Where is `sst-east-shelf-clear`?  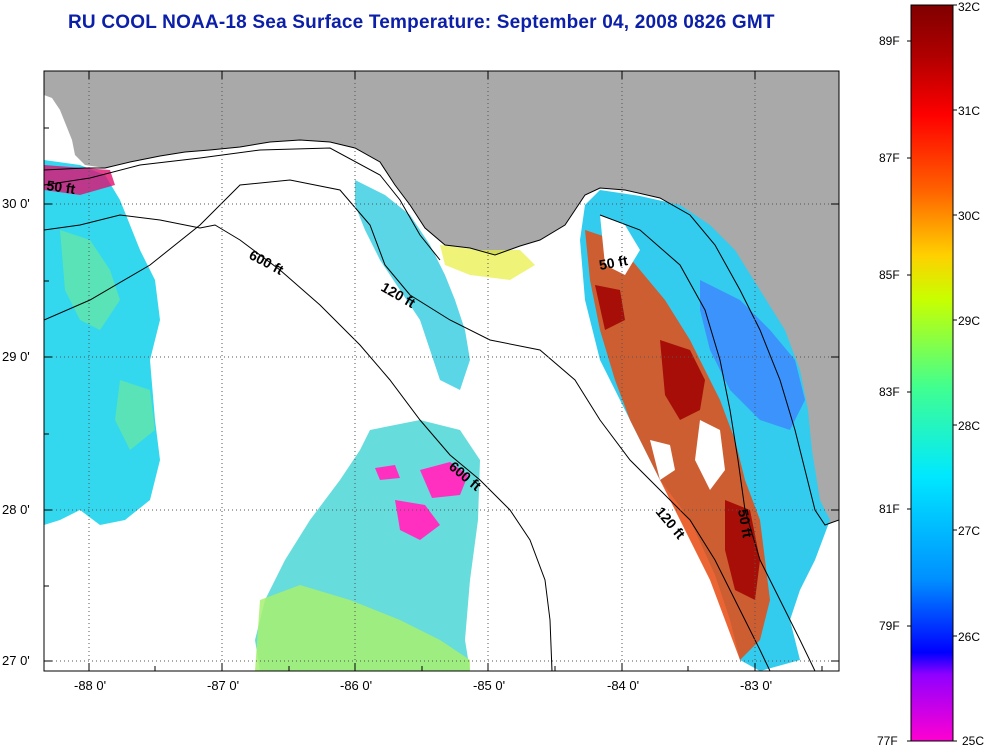 sst-east-shelf-clear is located at coordinates (662, 352).